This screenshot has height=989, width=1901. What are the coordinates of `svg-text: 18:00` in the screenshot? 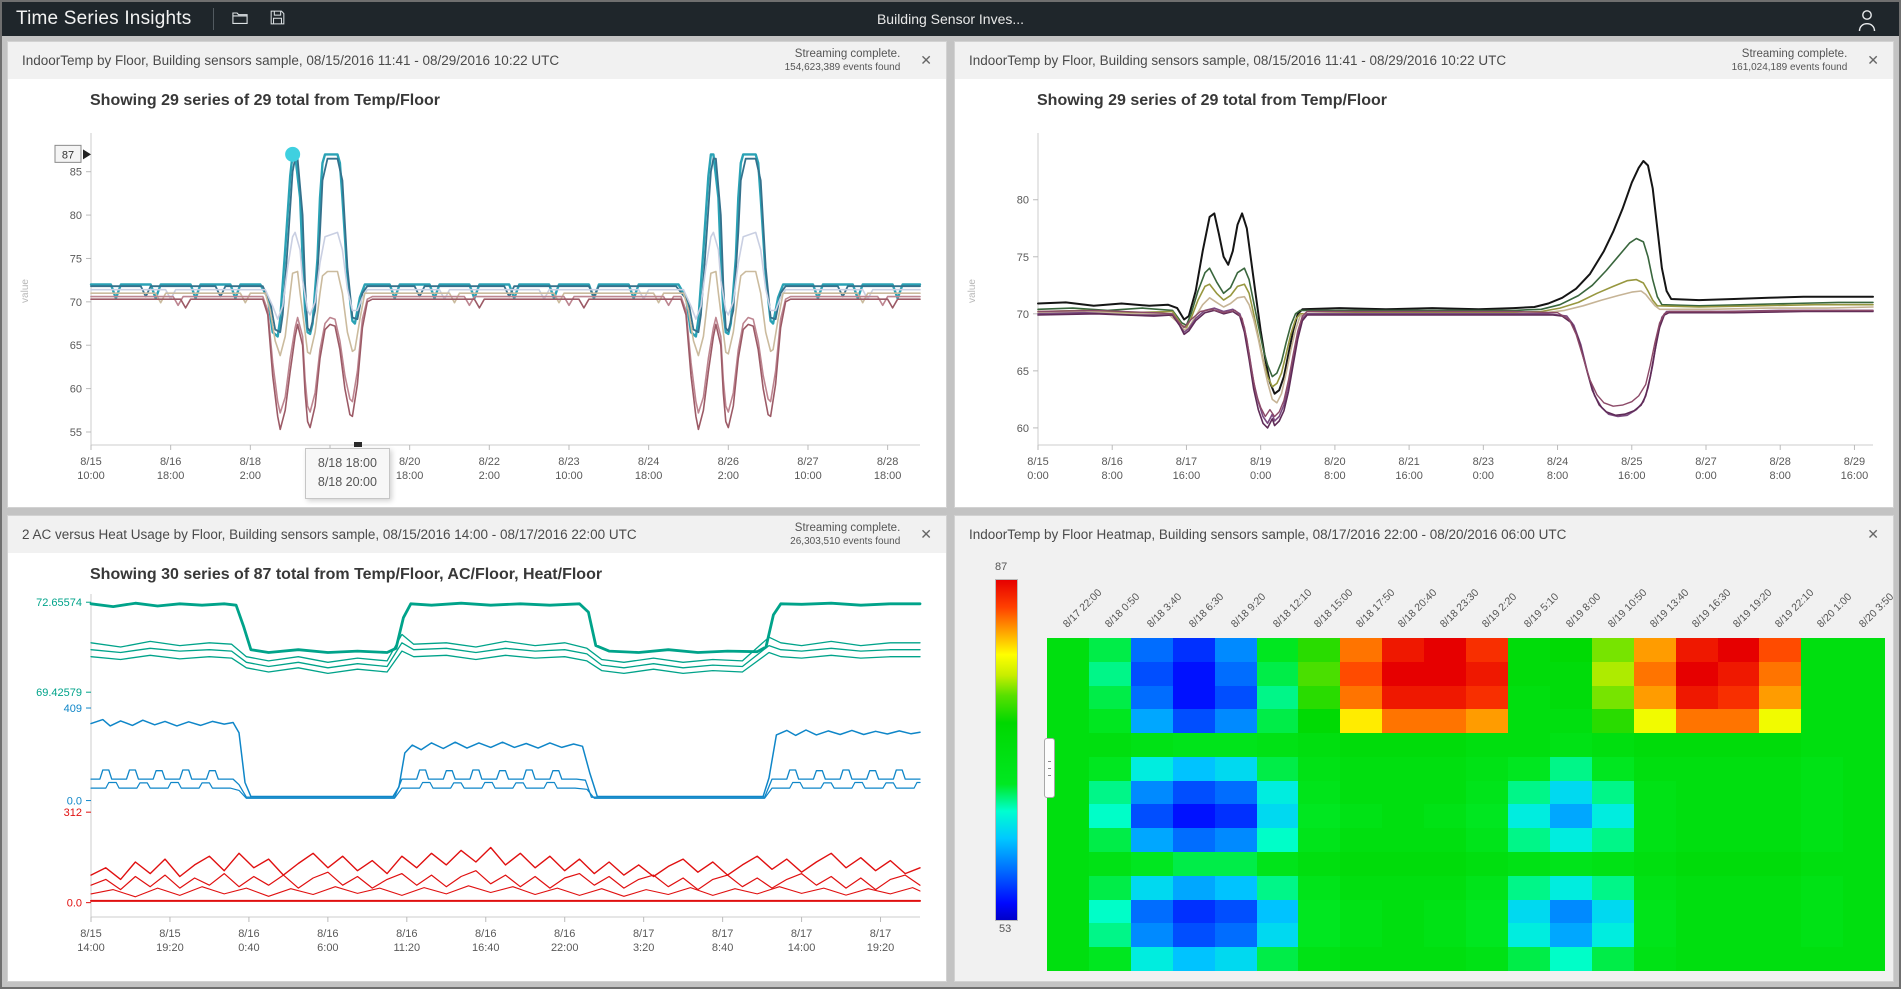 It's located at (410, 476).